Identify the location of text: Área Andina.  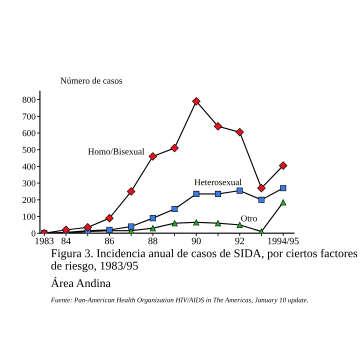
(80, 282).